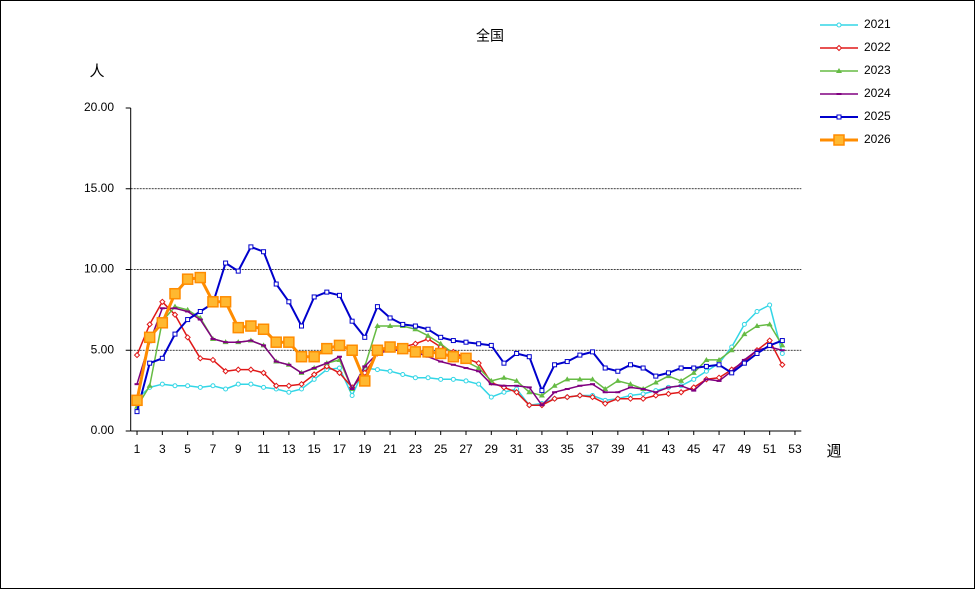 Image resolution: width=975 pixels, height=589 pixels. Describe the element at coordinates (441, 449) in the screenshot. I see `x-tick-label: 25` at that location.